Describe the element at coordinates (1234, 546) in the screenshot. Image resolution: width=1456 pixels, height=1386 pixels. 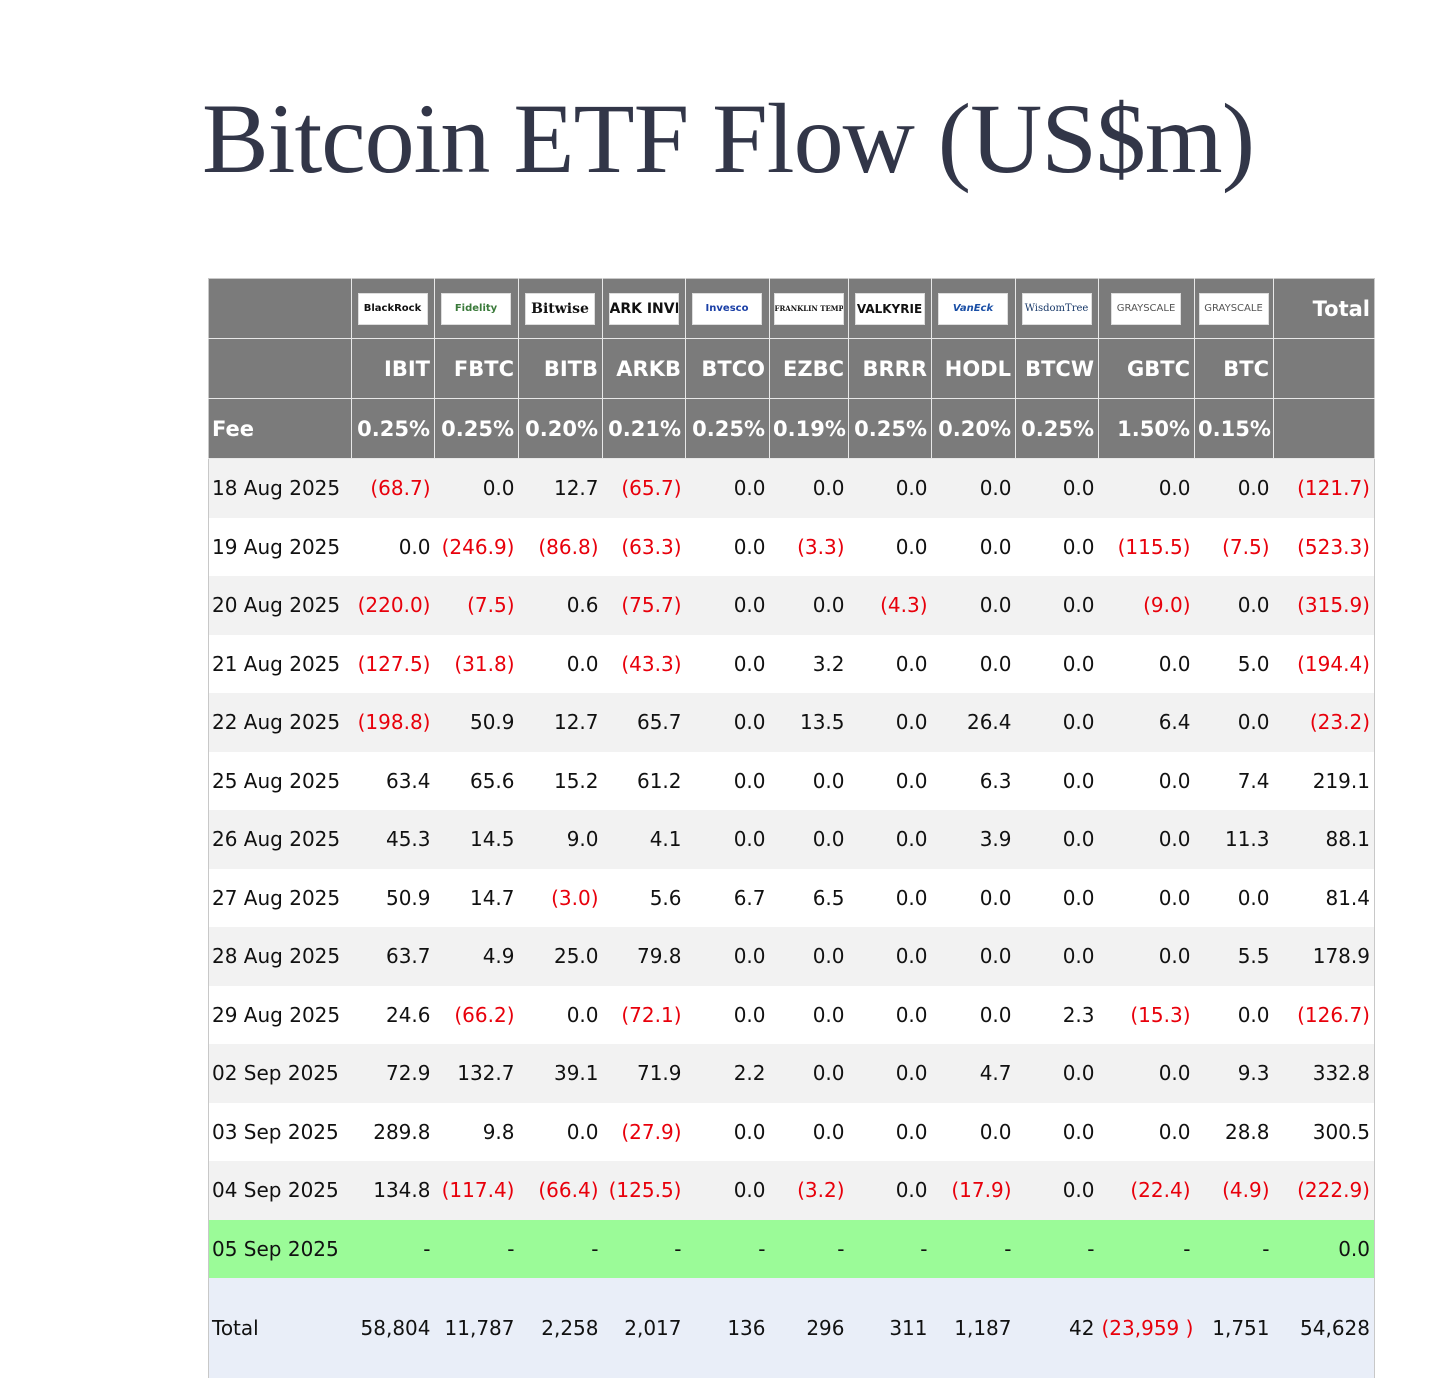
I see `flow-value: (7.5)` at that location.